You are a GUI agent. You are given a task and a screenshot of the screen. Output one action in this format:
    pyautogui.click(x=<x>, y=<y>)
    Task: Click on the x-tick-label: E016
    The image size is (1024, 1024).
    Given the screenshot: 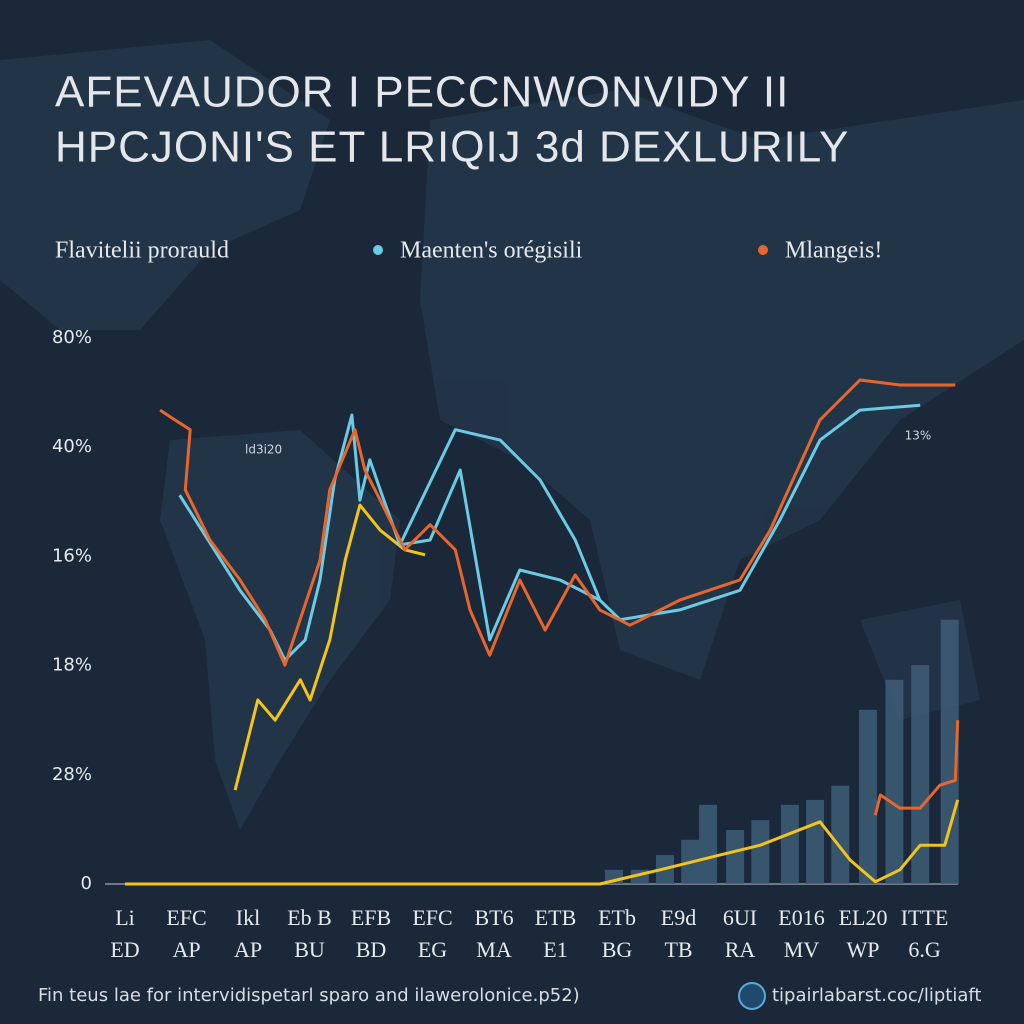 What is the action you would take?
    pyautogui.click(x=801, y=917)
    